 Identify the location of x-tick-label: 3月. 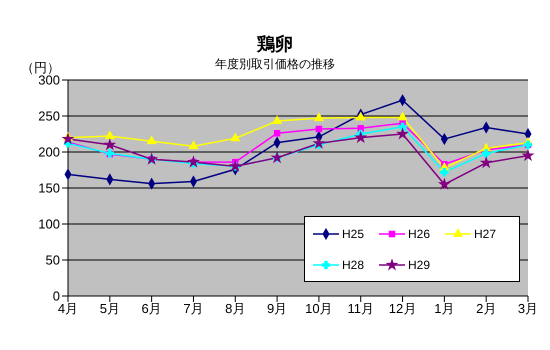
(528, 308).